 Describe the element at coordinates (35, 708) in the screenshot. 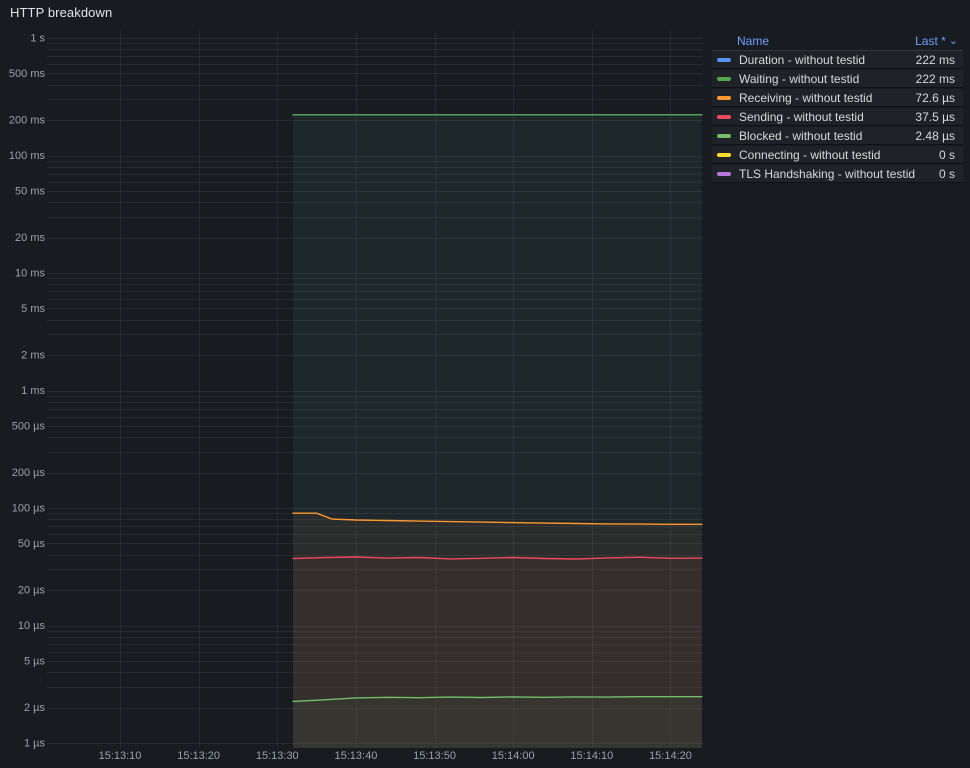

I see `y-axis-tick-label: 2 µs` at that location.